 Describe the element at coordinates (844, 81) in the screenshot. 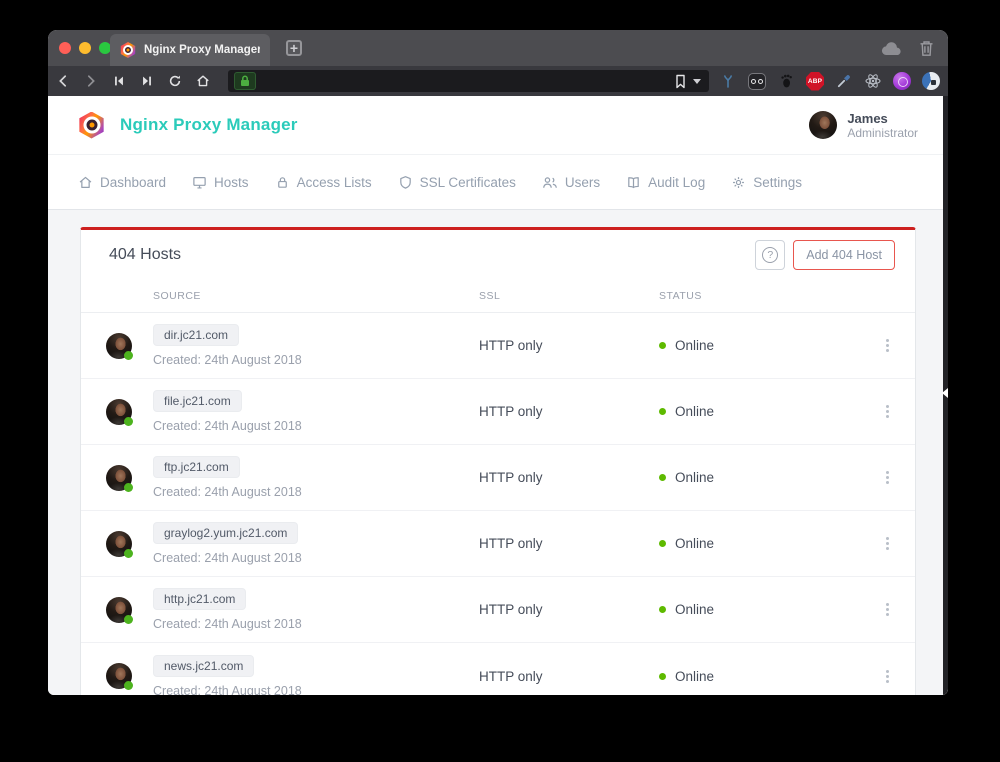

I see `eyedropper-icon` at that location.